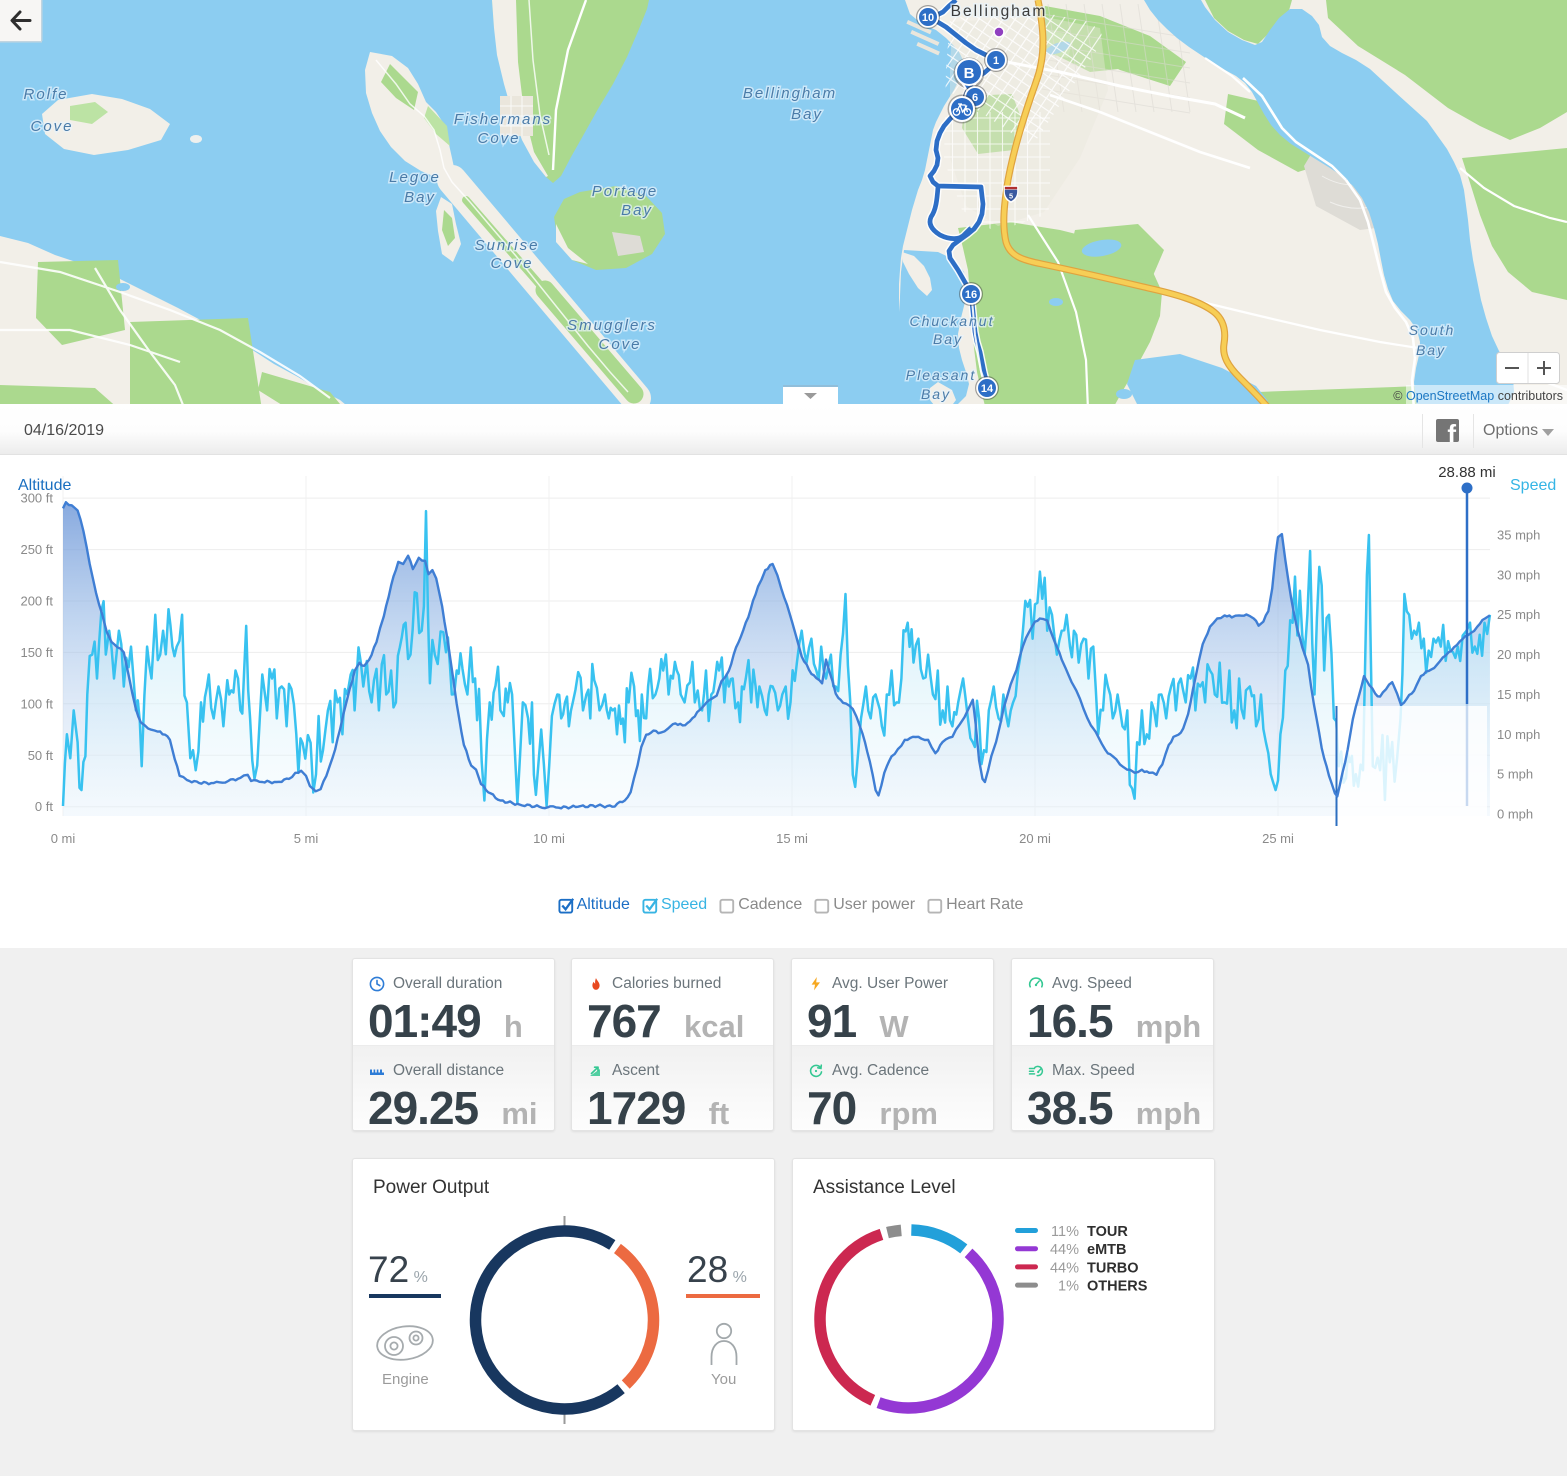 This screenshot has width=1567, height=1476. Describe the element at coordinates (969, 73) in the screenshot. I see `svg-text: B` at that location.